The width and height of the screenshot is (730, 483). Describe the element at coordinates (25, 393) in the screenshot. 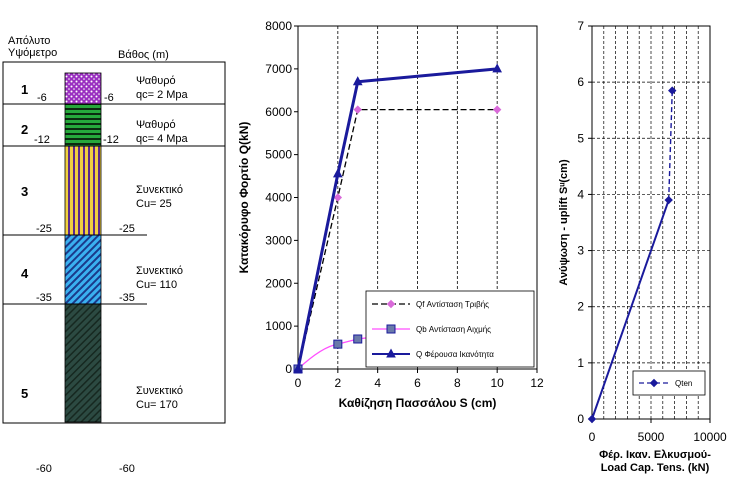

I see `layer-5-number: 5` at that location.